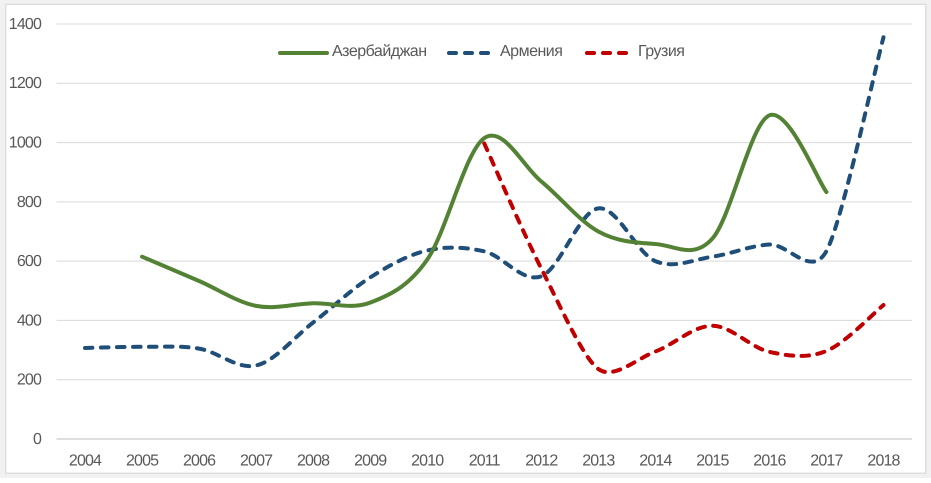 The image size is (931, 483). Describe the element at coordinates (29, 320) in the screenshot. I see `svg-text: 400` at that location.